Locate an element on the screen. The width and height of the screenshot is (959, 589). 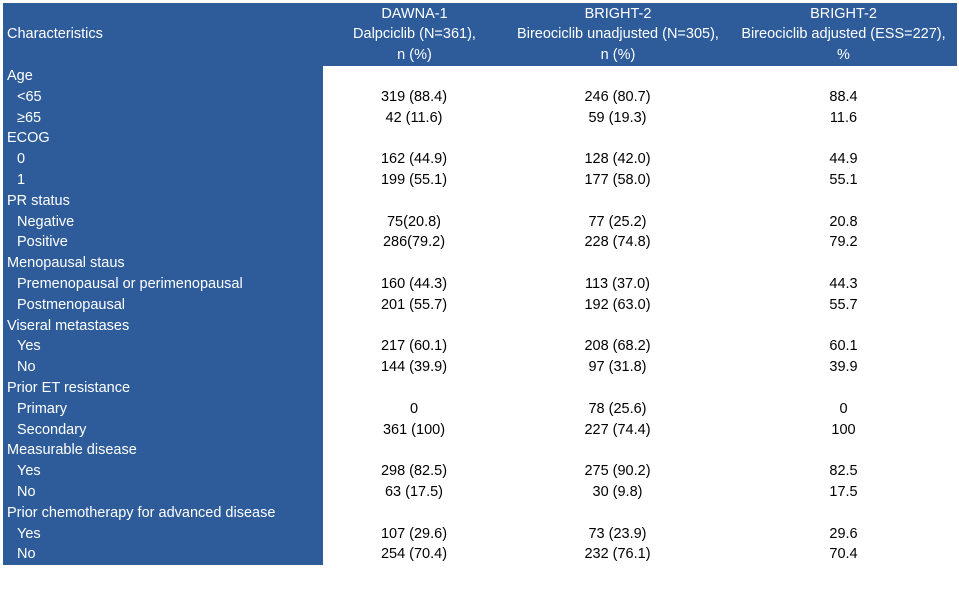
row-label: 1 is located at coordinates (163, 180).